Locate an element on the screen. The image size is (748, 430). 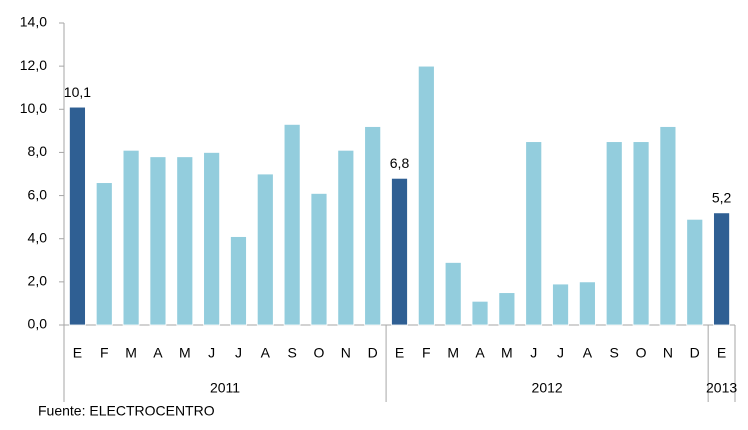
group-label: 2013 is located at coordinates (721, 388).